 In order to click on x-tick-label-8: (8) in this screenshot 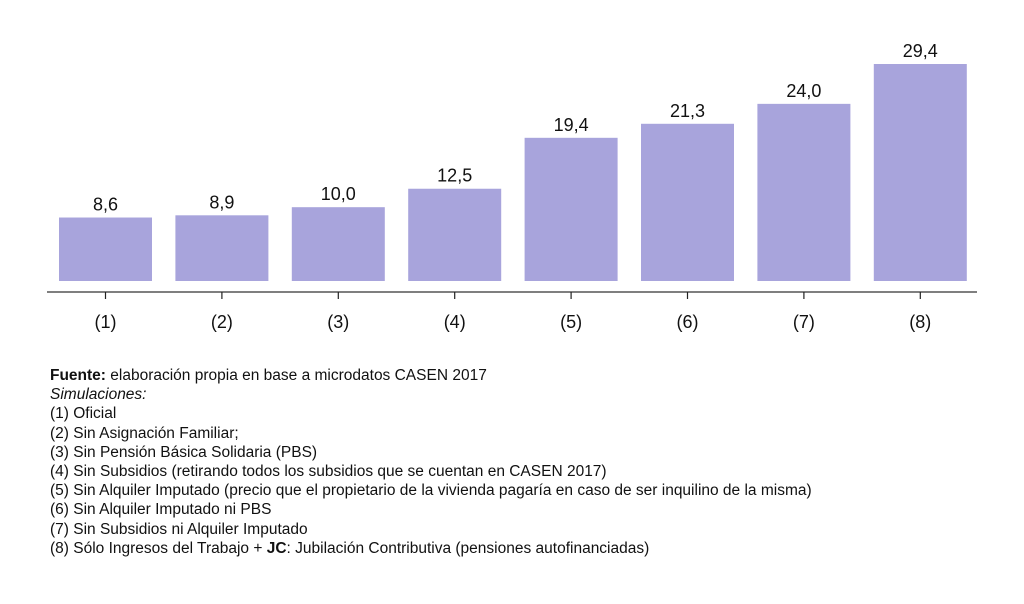, I will do `click(920, 322)`.